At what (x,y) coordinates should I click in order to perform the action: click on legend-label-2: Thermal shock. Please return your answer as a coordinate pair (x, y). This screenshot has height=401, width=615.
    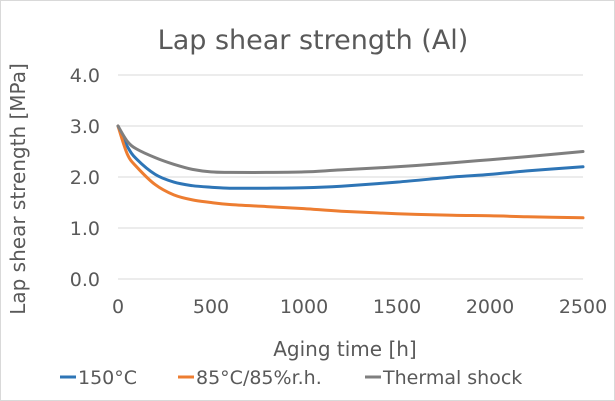
    Looking at the image, I should click on (452, 378).